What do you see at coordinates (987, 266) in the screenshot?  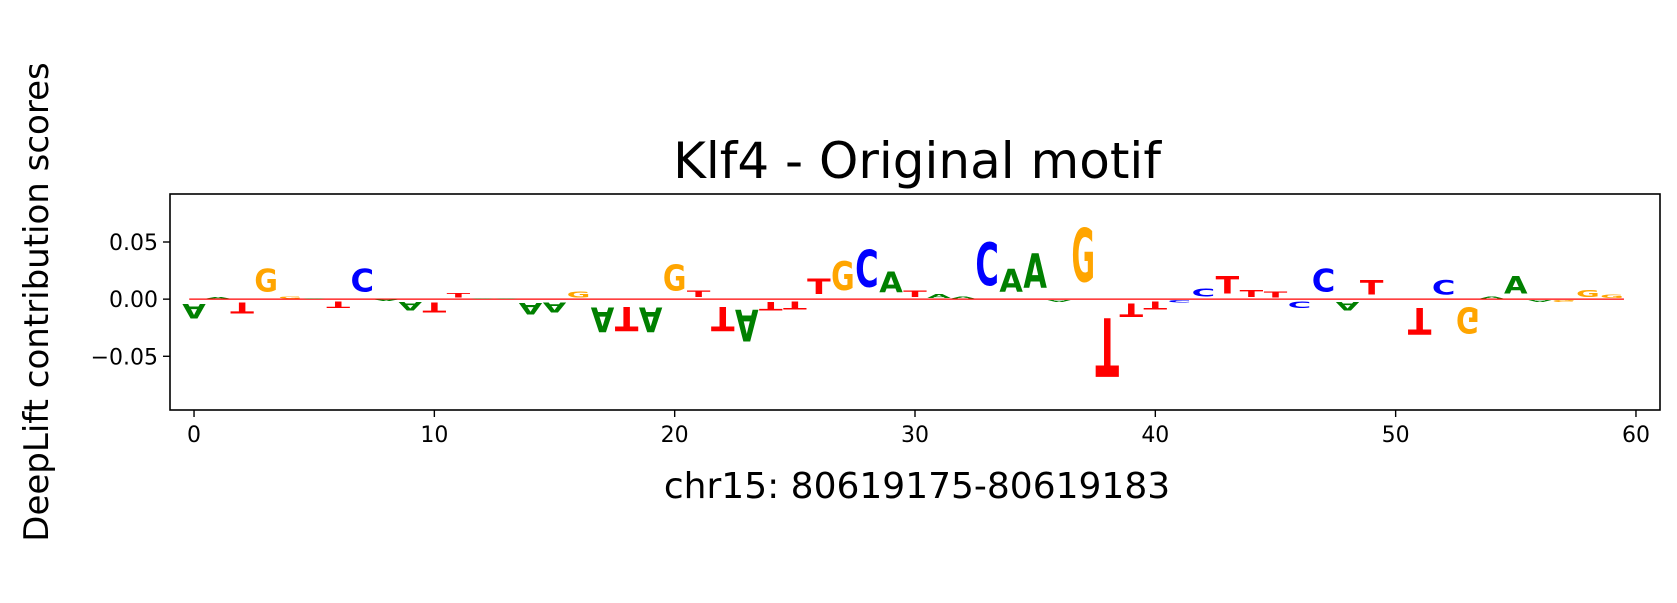 I see `logo-letter-c-pos-33: C` at bounding box center [987, 266].